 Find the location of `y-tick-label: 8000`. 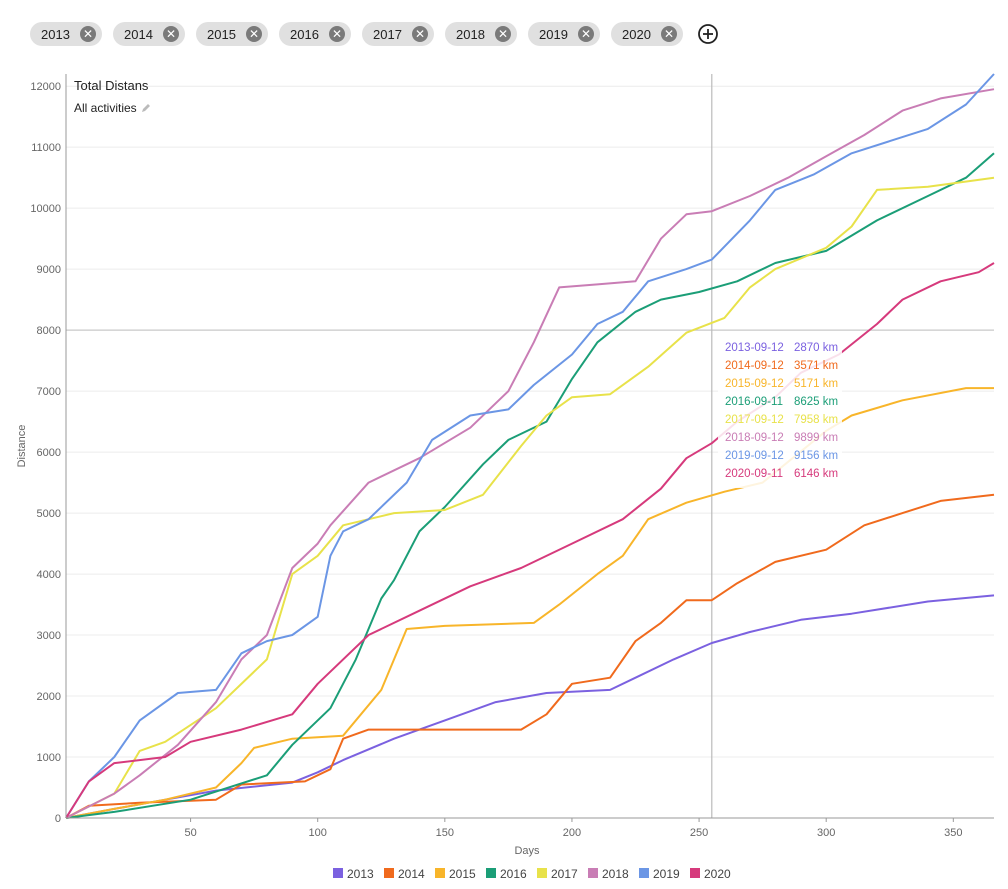

y-tick-label: 8000 is located at coordinates (49, 331).